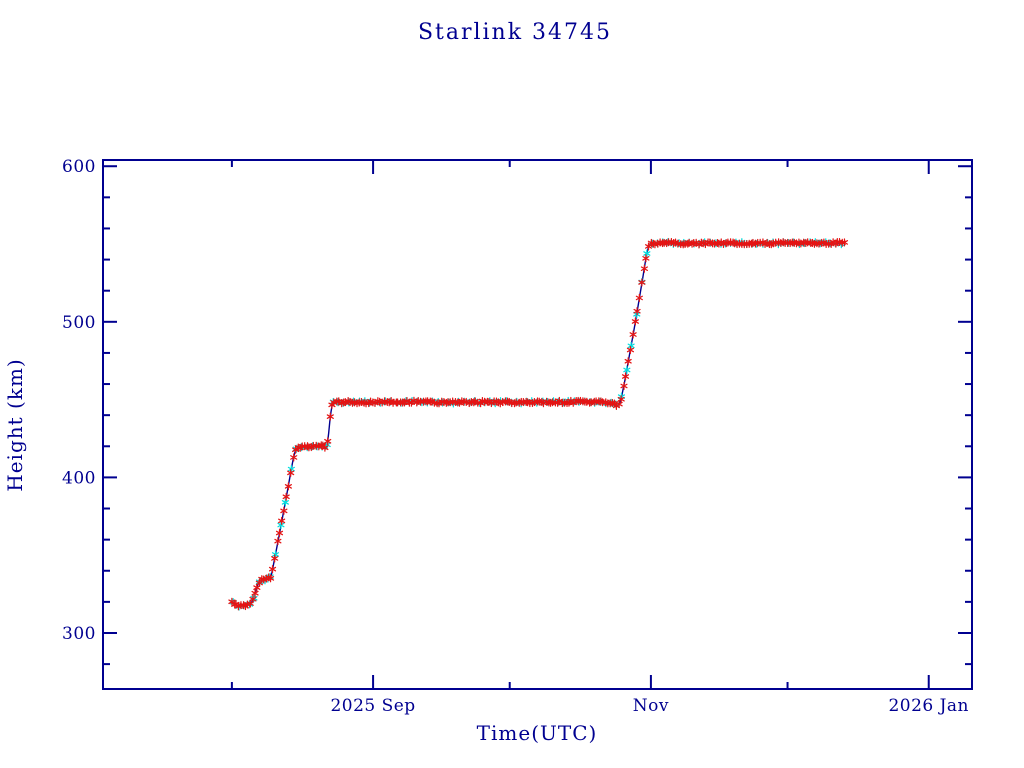 The width and height of the screenshot is (1024, 768). Describe the element at coordinates (79, 167) in the screenshot. I see `y-tick-label: 600` at that location.